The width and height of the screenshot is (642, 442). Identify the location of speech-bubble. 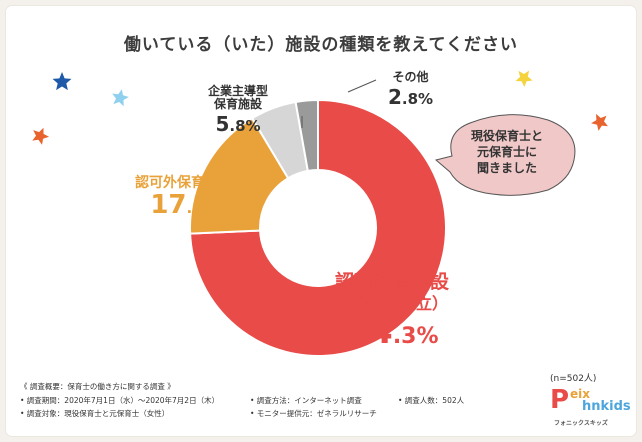
(505, 155).